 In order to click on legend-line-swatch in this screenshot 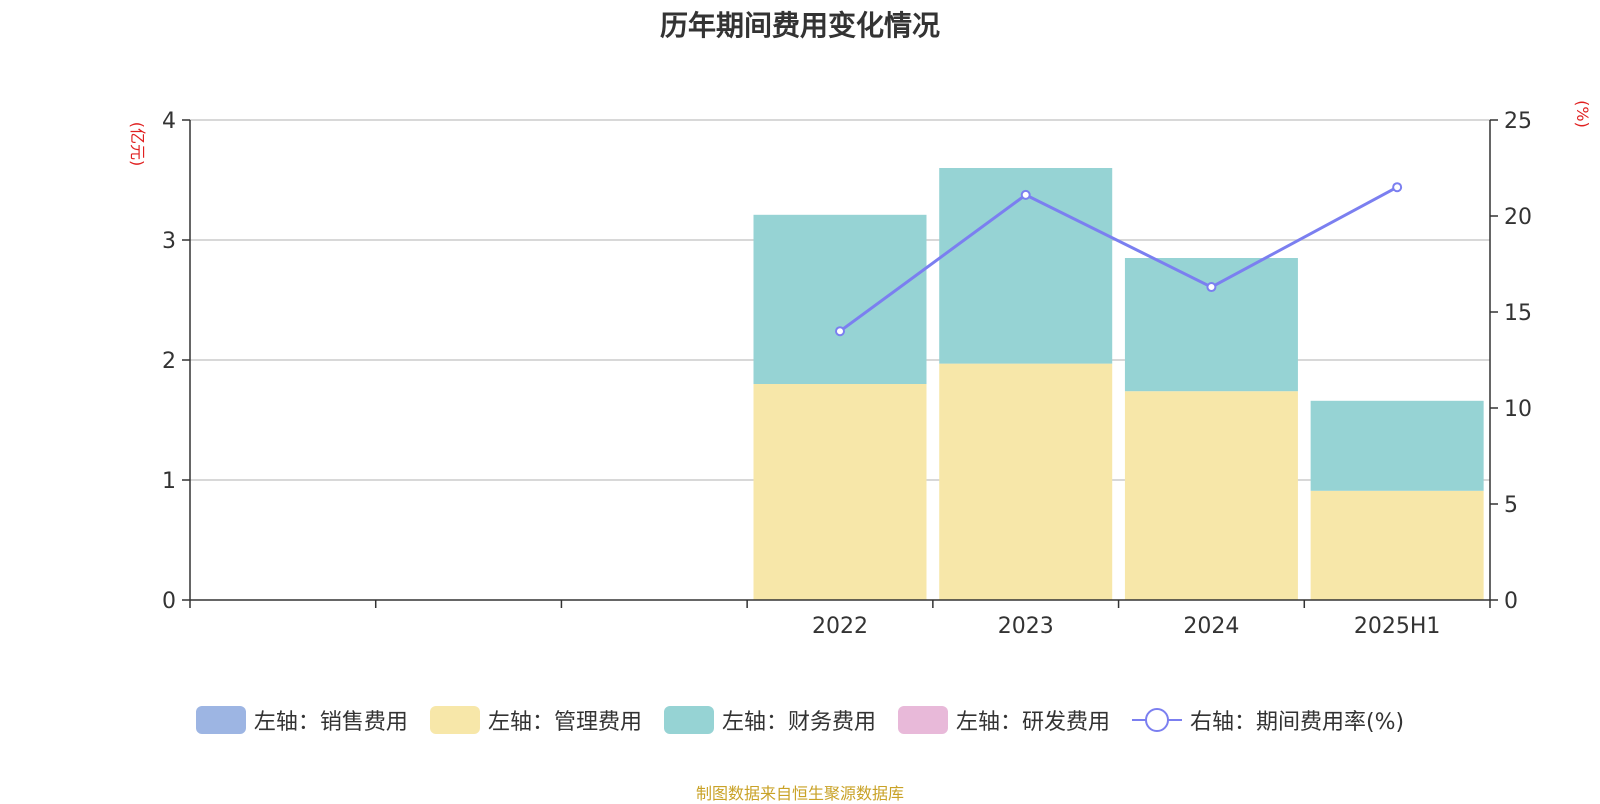, I will do `click(1156, 720)`.